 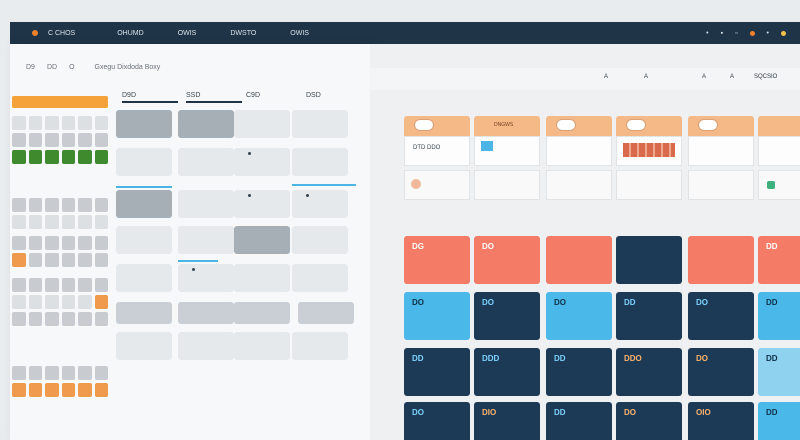 What do you see at coordinates (243, 33) in the screenshot?
I see `menu-item-3: DWSTO` at bounding box center [243, 33].